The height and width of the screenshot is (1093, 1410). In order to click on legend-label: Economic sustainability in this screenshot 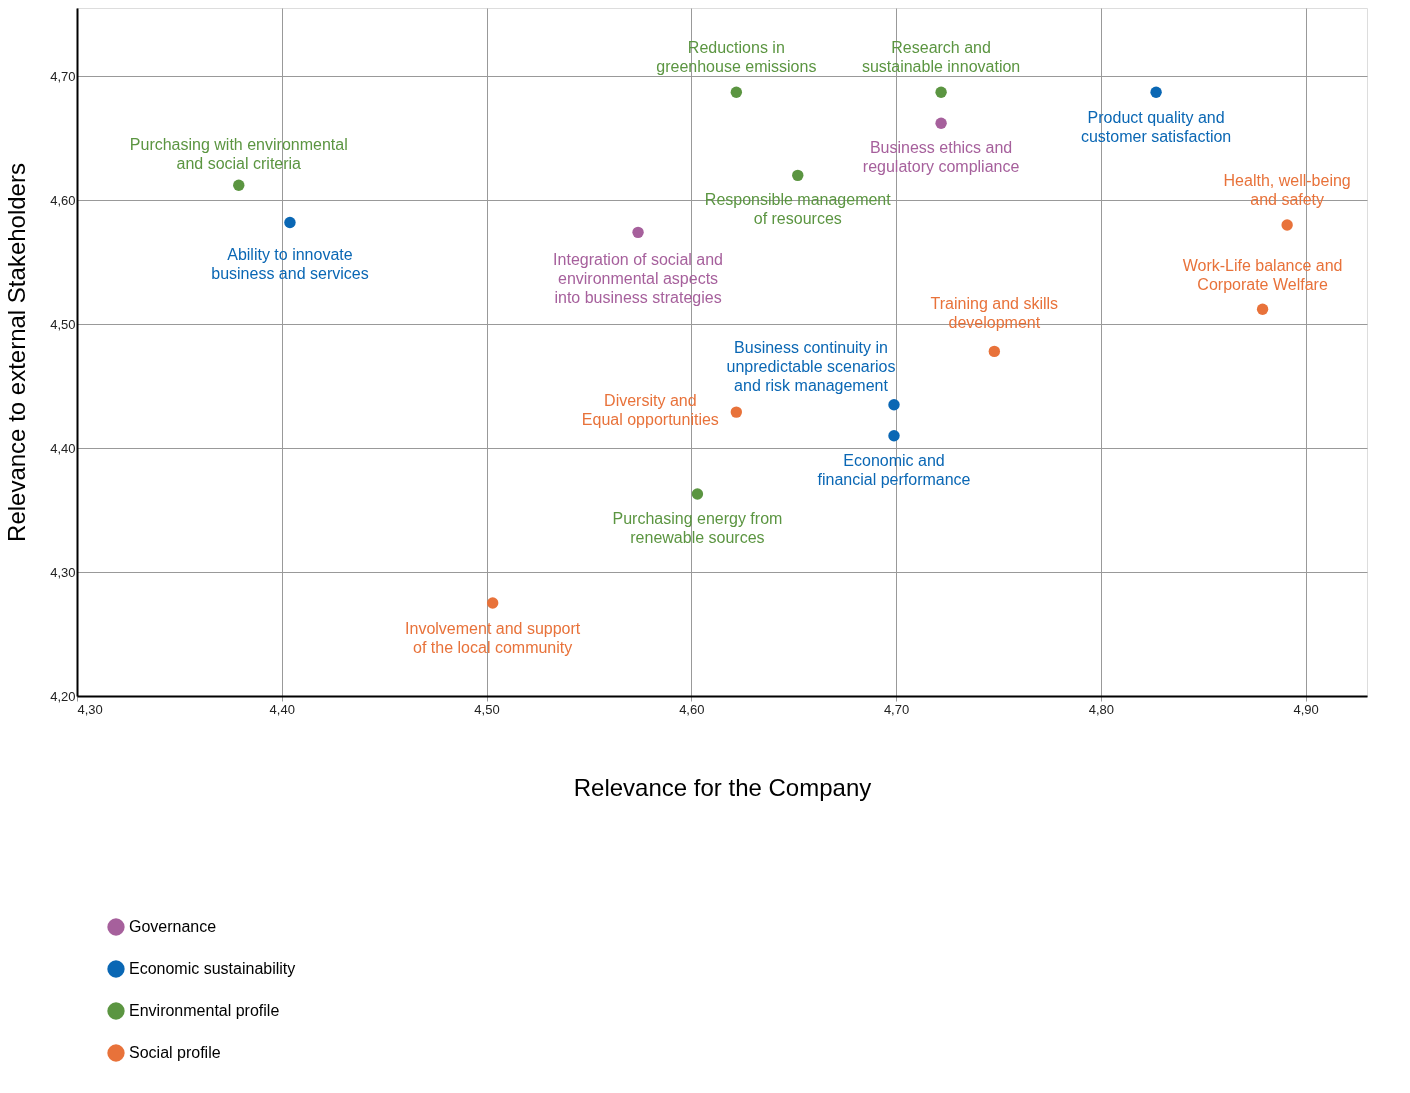, I will do `click(212, 968)`.